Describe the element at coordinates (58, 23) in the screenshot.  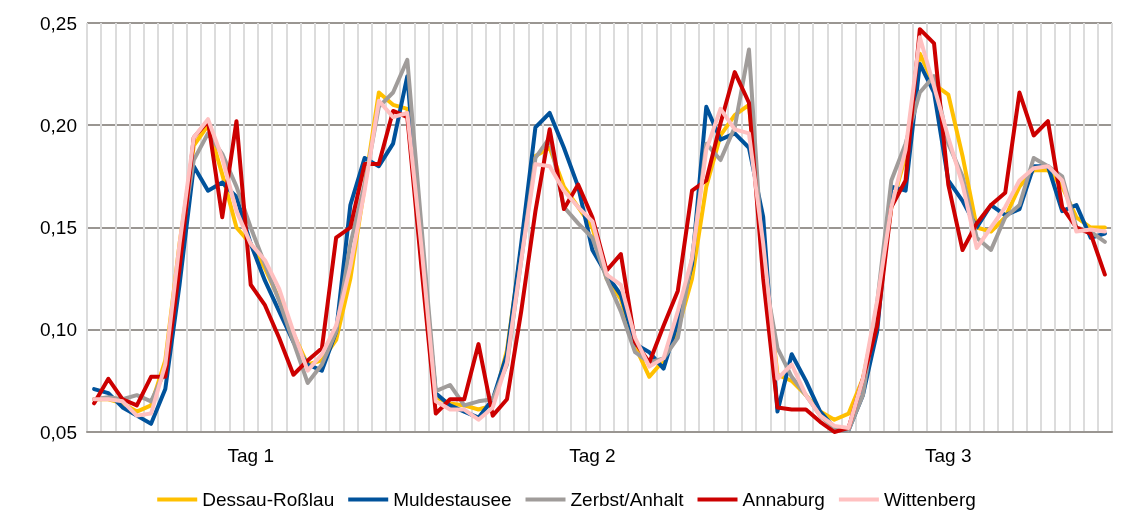
I see `y-tick-label: 0,25` at that location.